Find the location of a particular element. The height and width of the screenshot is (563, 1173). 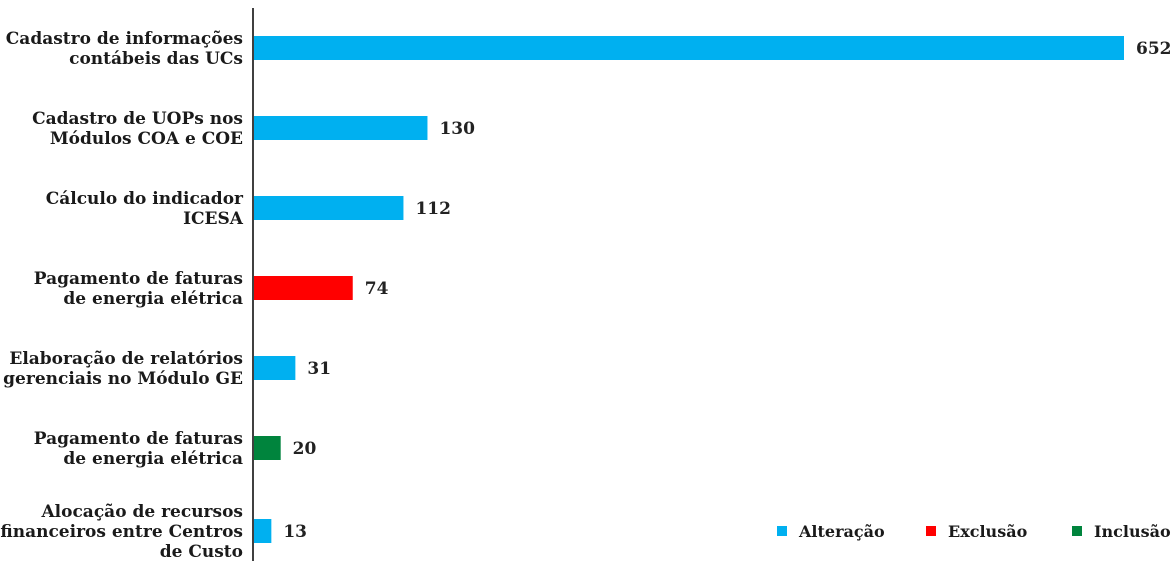

category-label-0-line-1: contábeis das UCs is located at coordinates (156, 59).